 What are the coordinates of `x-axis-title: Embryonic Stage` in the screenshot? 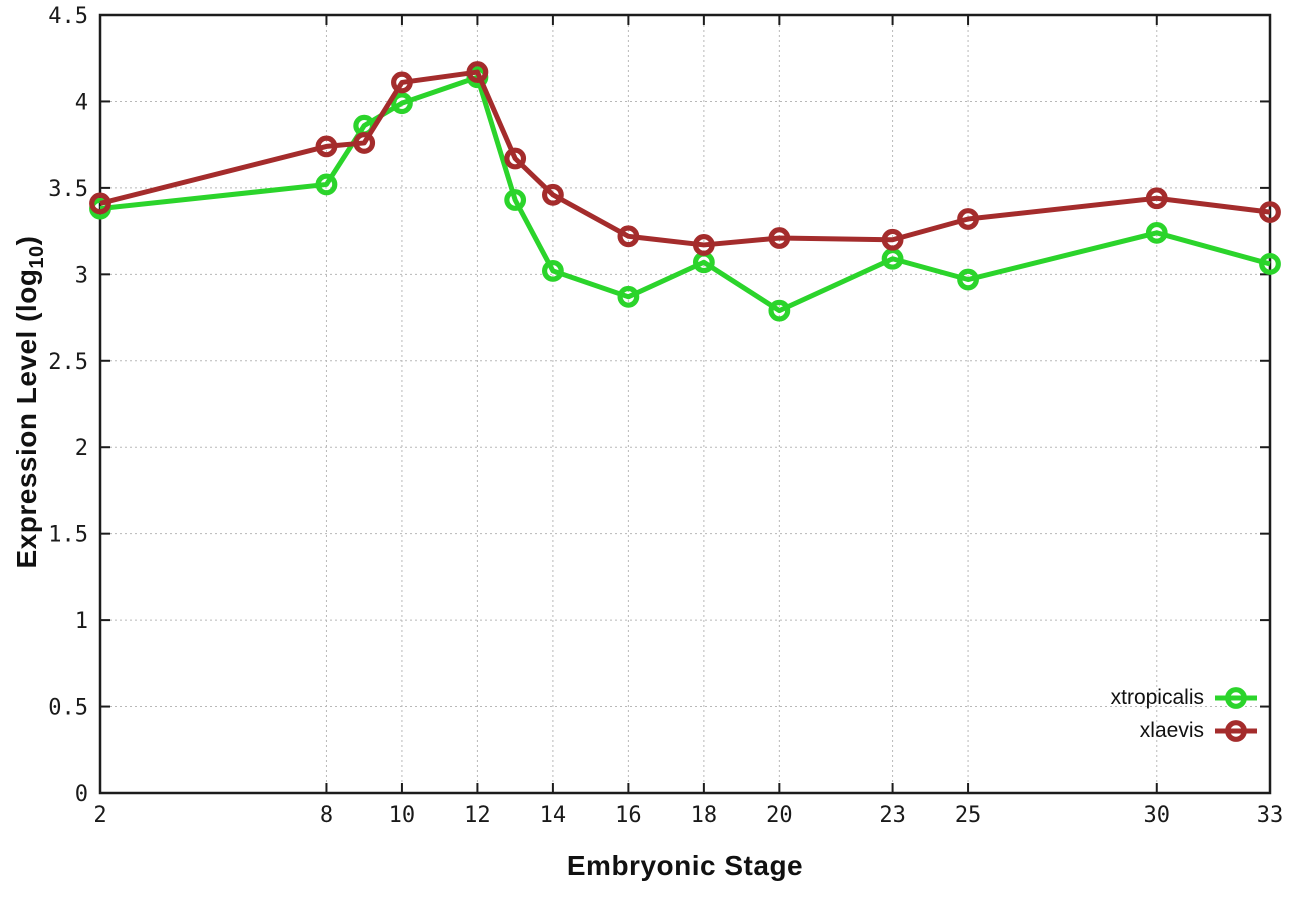 It's located at (685, 865).